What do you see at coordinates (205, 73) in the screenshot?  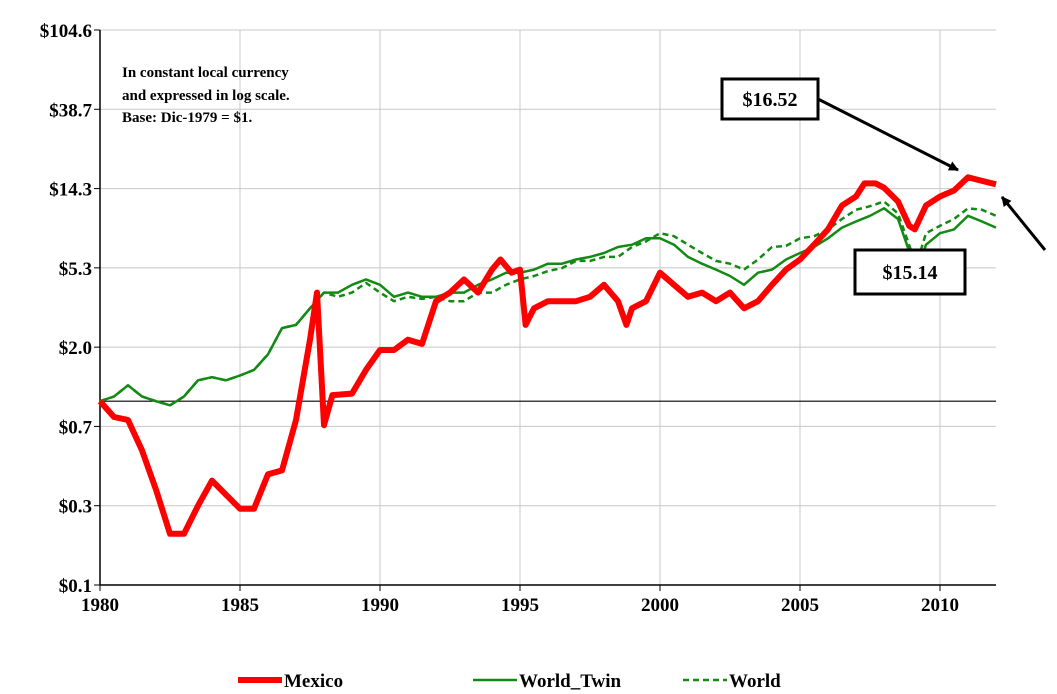 I see `note-line: In constant local currency` at bounding box center [205, 73].